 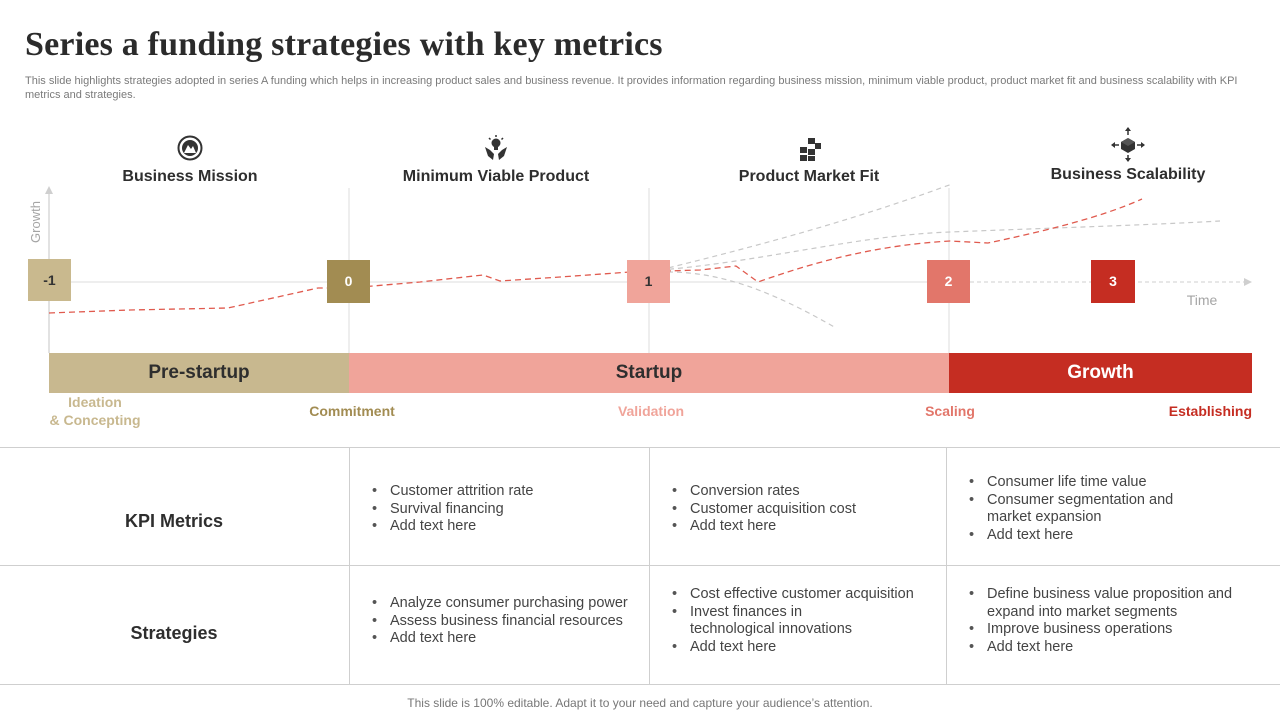 What do you see at coordinates (174, 521) in the screenshot?
I see `row-label-kpi: KPI Metrics` at bounding box center [174, 521].